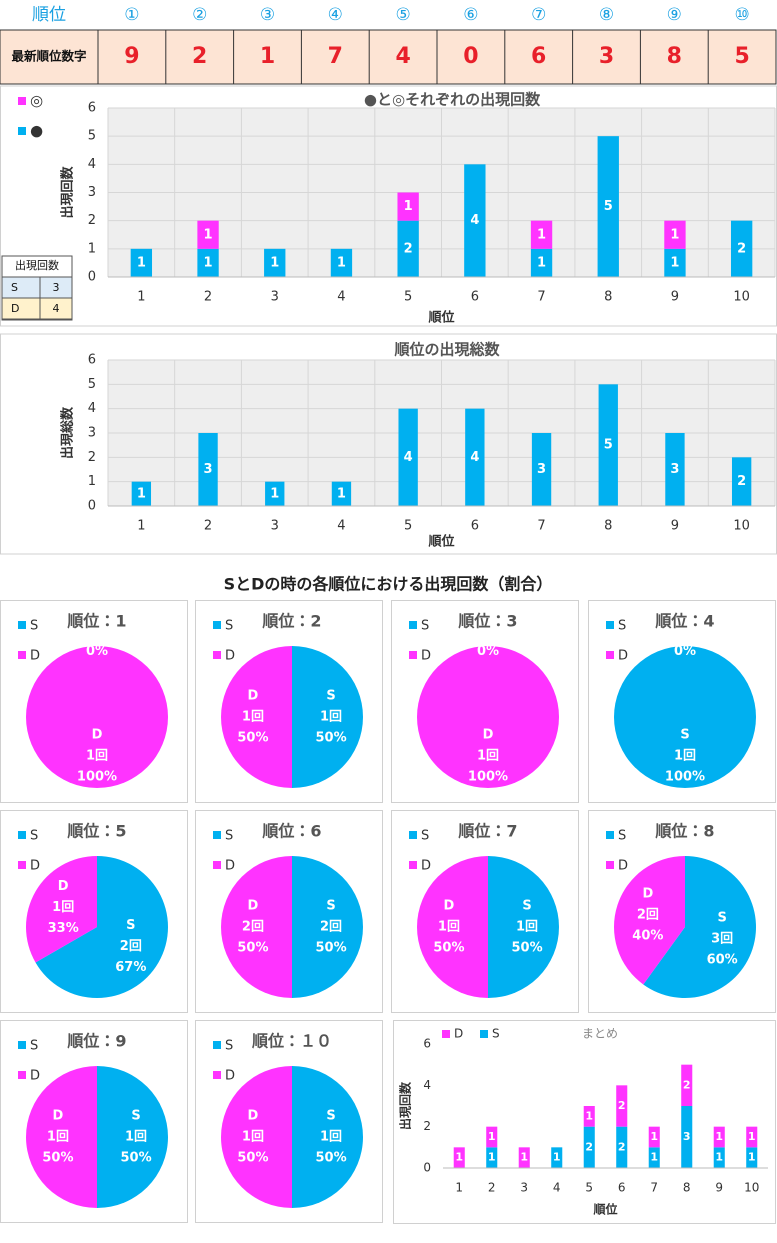  I want to click on pie-title: 順位：8, so click(684, 831).